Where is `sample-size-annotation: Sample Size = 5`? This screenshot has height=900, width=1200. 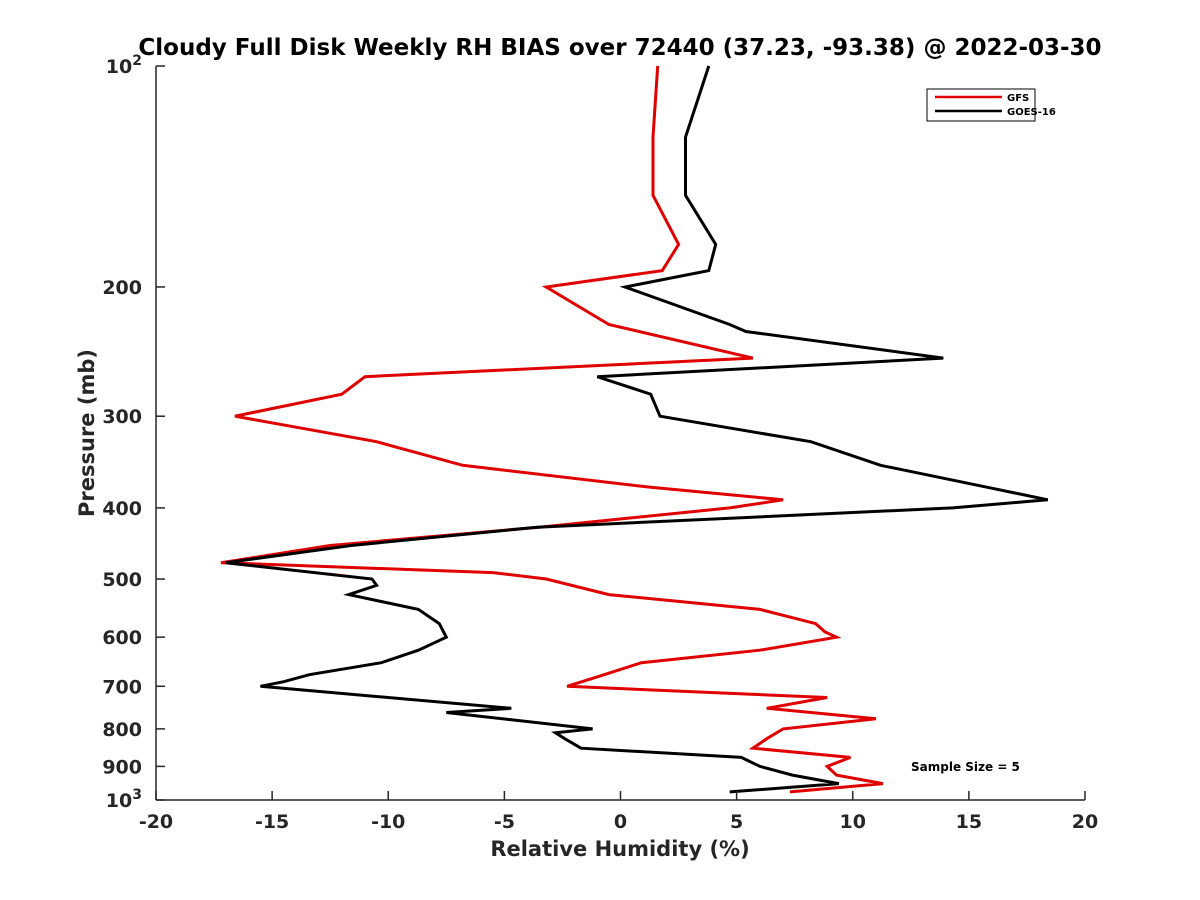 sample-size-annotation: Sample Size = 5 is located at coordinates (965, 767).